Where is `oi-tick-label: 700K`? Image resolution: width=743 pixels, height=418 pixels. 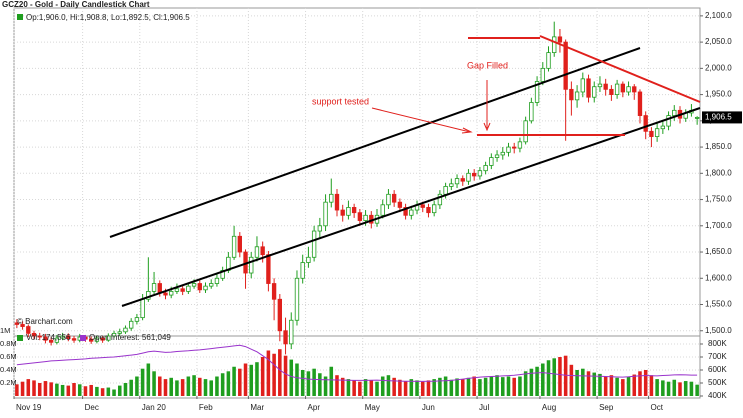 oi-tick-label: 700K is located at coordinates (717, 356).